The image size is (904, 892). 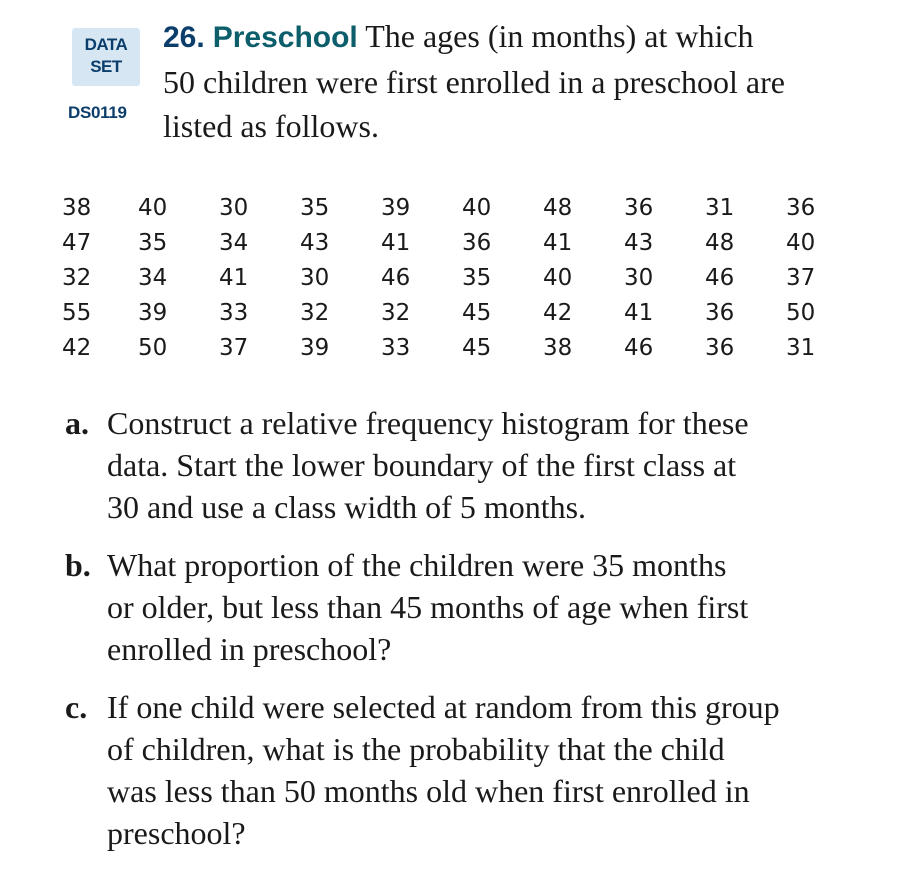 I want to click on stem-text-3: listed as follows., so click(x=271, y=126).